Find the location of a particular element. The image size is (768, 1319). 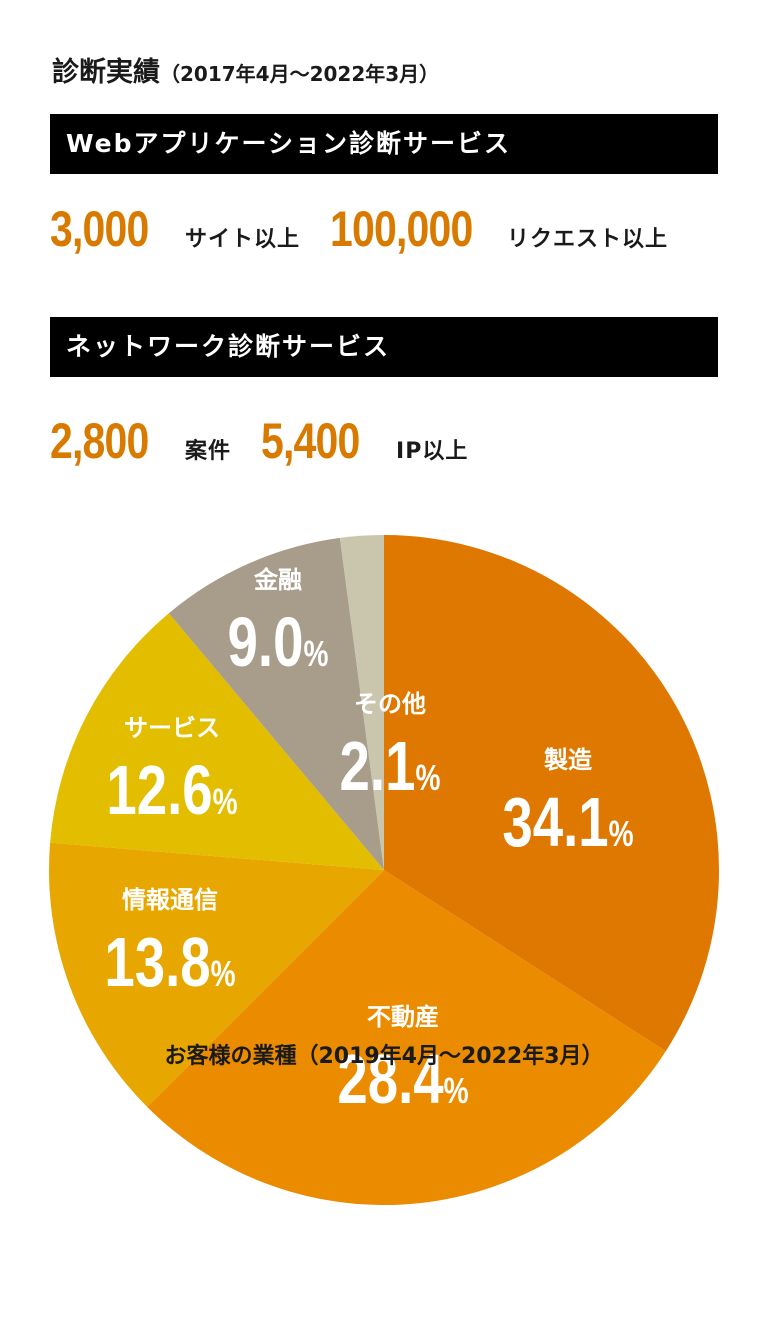

web-requests-value: 100,000 is located at coordinates (401, 229).